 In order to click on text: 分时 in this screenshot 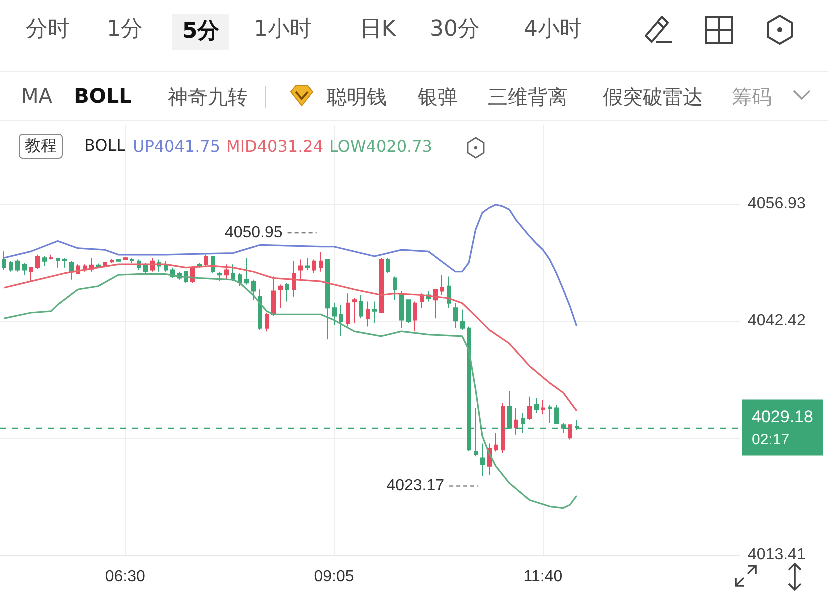, I will do `click(48, 30)`.